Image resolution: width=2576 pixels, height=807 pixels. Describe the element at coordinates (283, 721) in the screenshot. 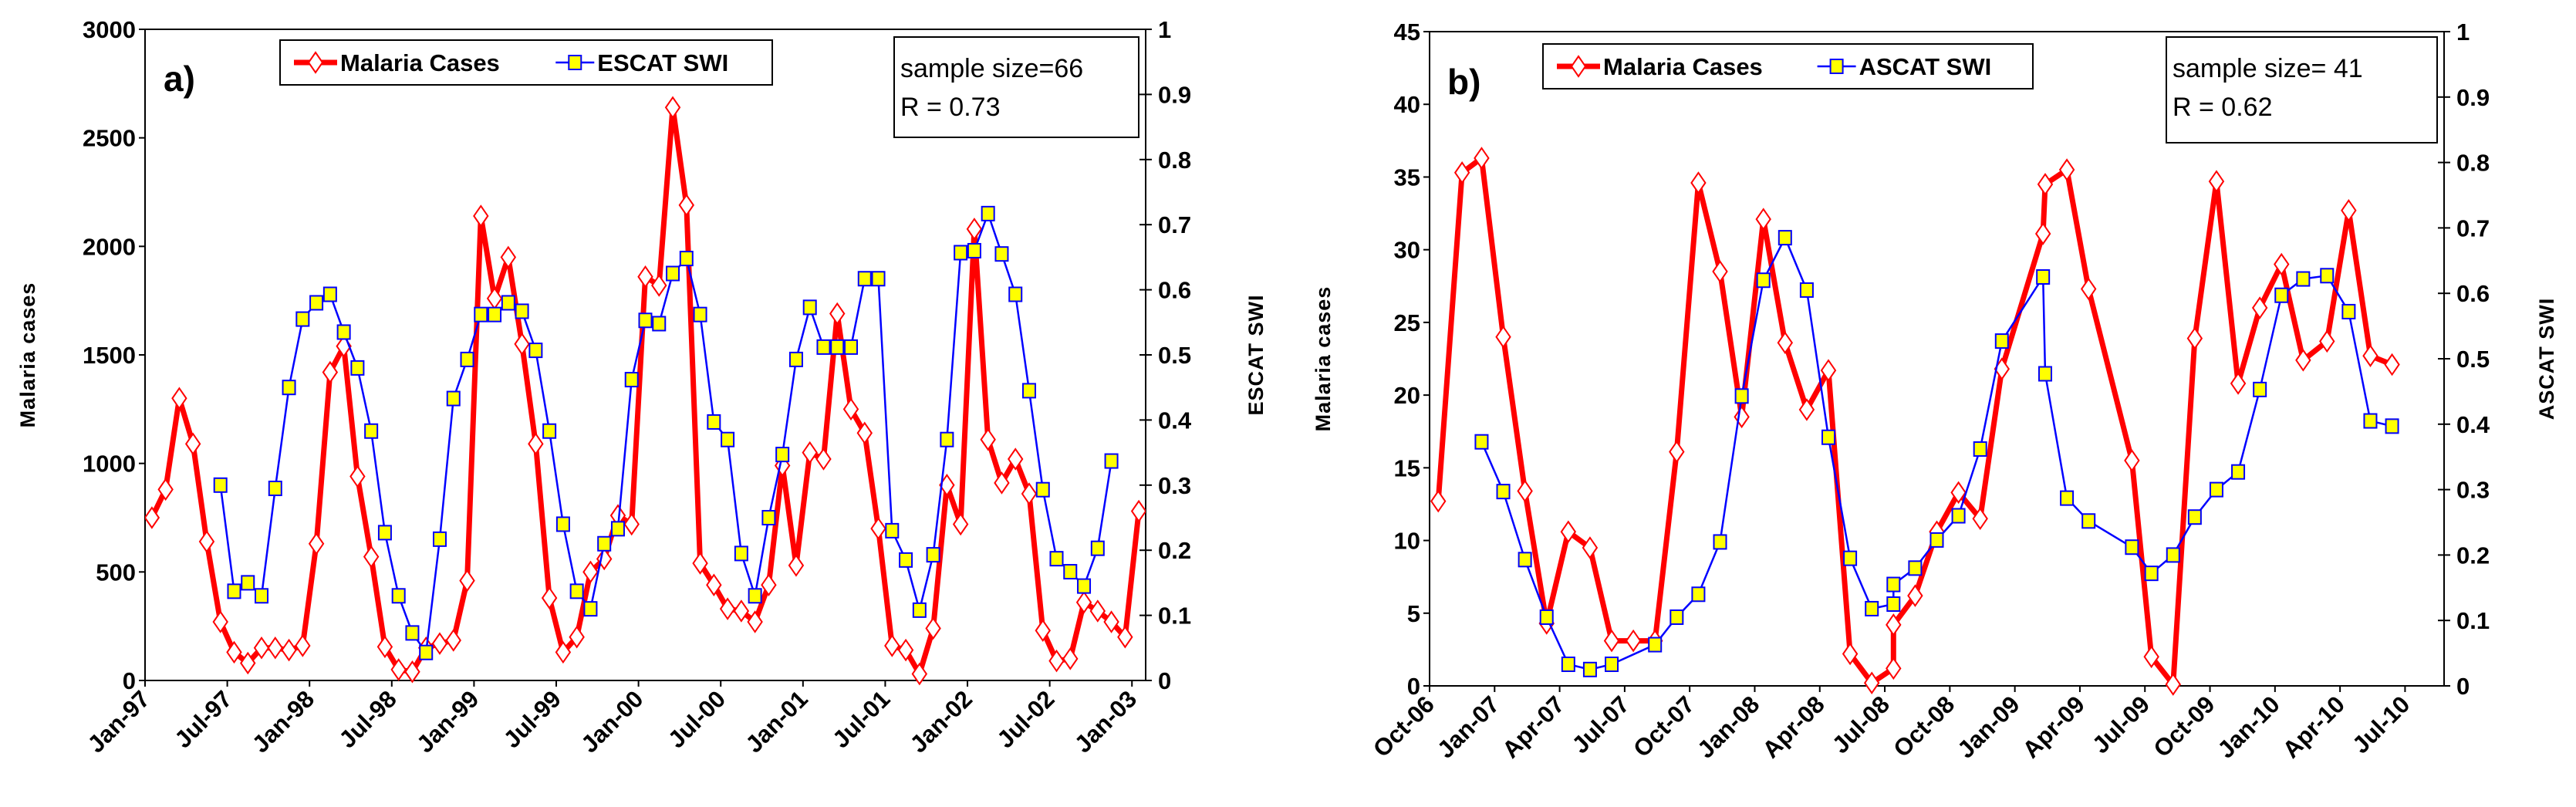

I see `x-tick-label: Jan-98` at that location.